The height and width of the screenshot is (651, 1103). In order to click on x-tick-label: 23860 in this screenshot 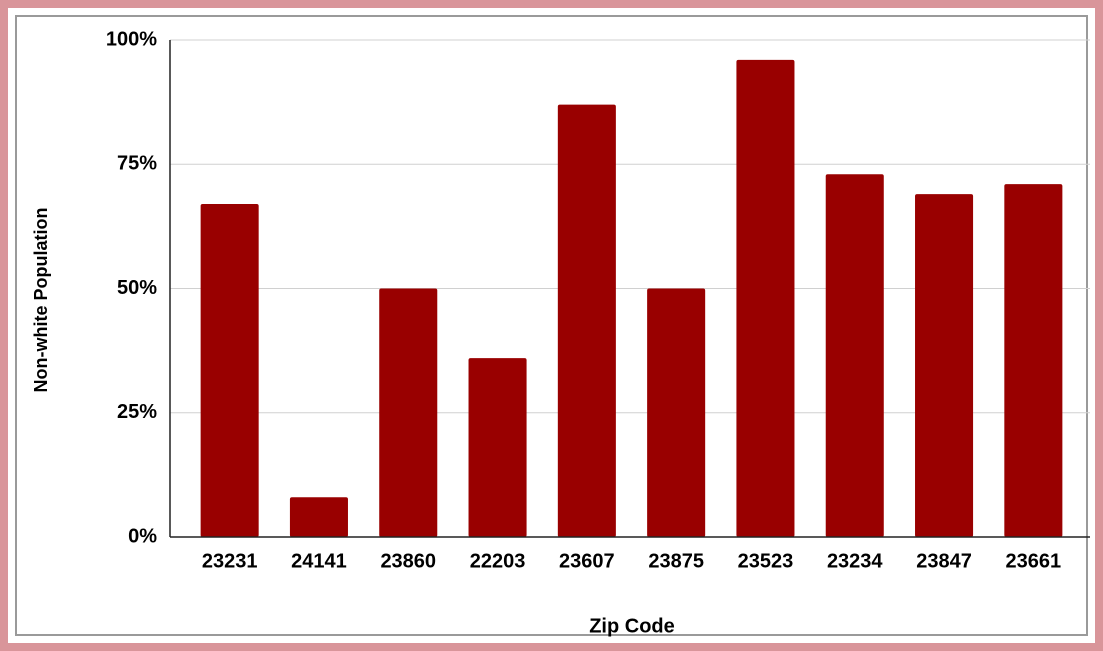, I will do `click(408, 561)`.